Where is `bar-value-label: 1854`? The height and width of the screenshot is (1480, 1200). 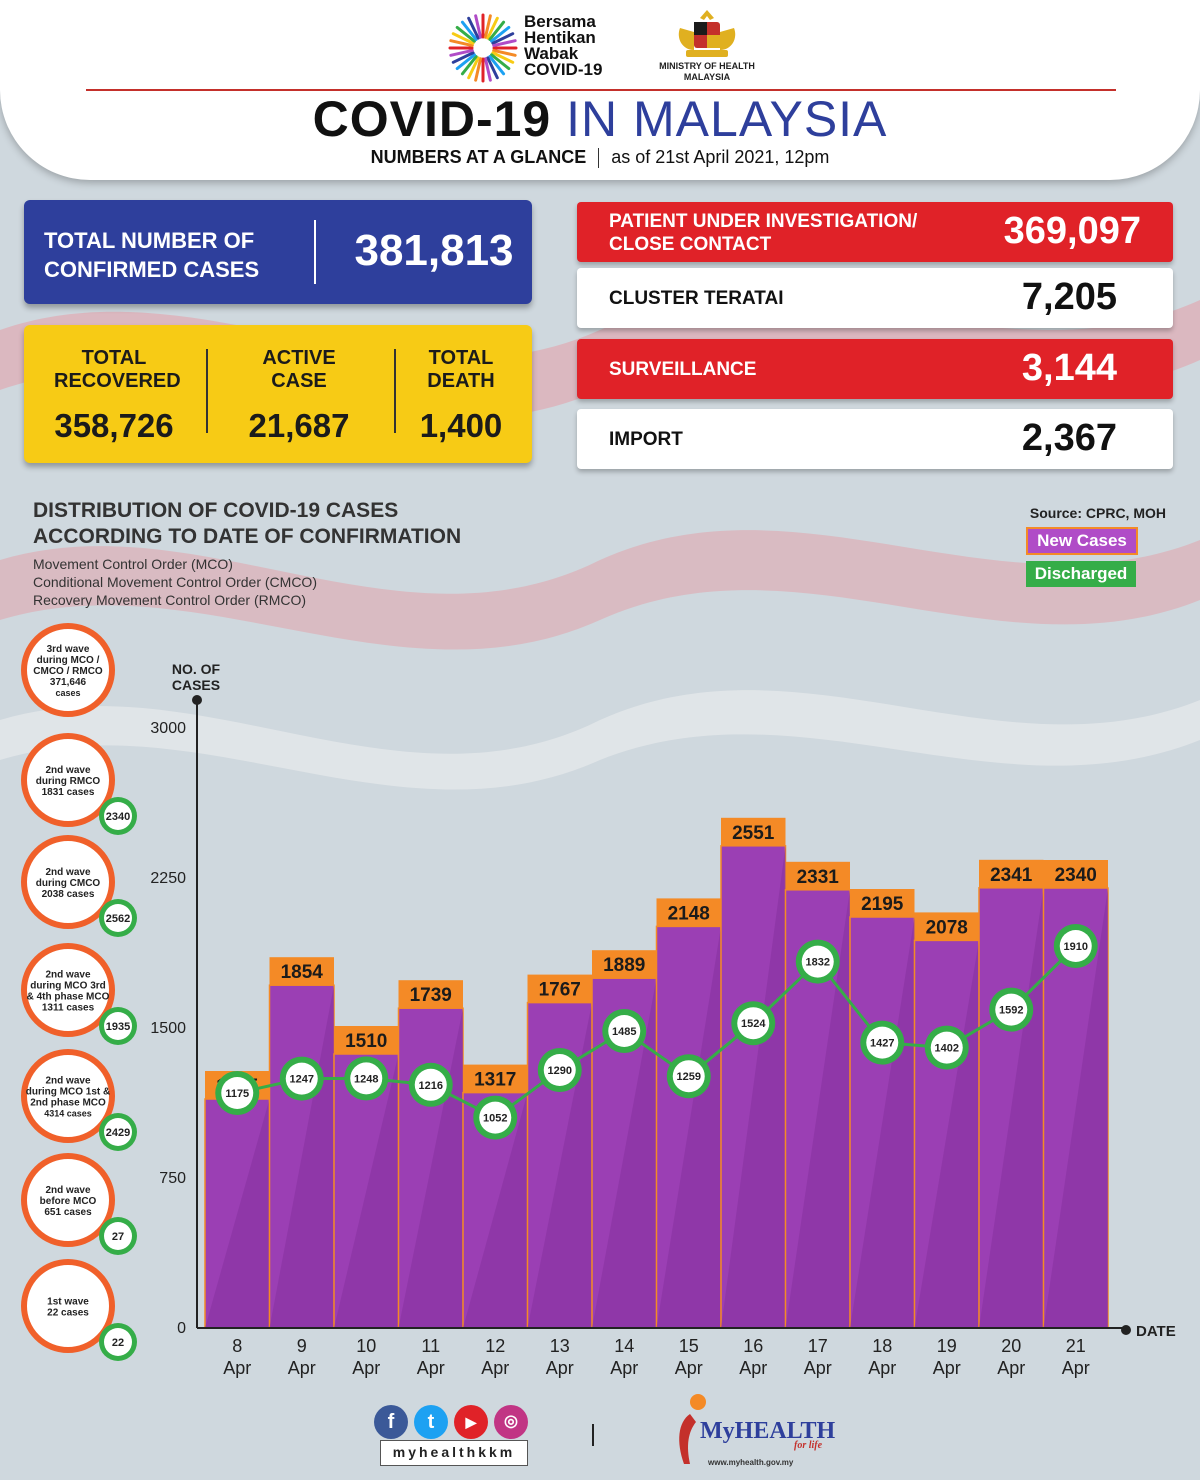 bar-value-label: 1854 is located at coordinates (302, 972).